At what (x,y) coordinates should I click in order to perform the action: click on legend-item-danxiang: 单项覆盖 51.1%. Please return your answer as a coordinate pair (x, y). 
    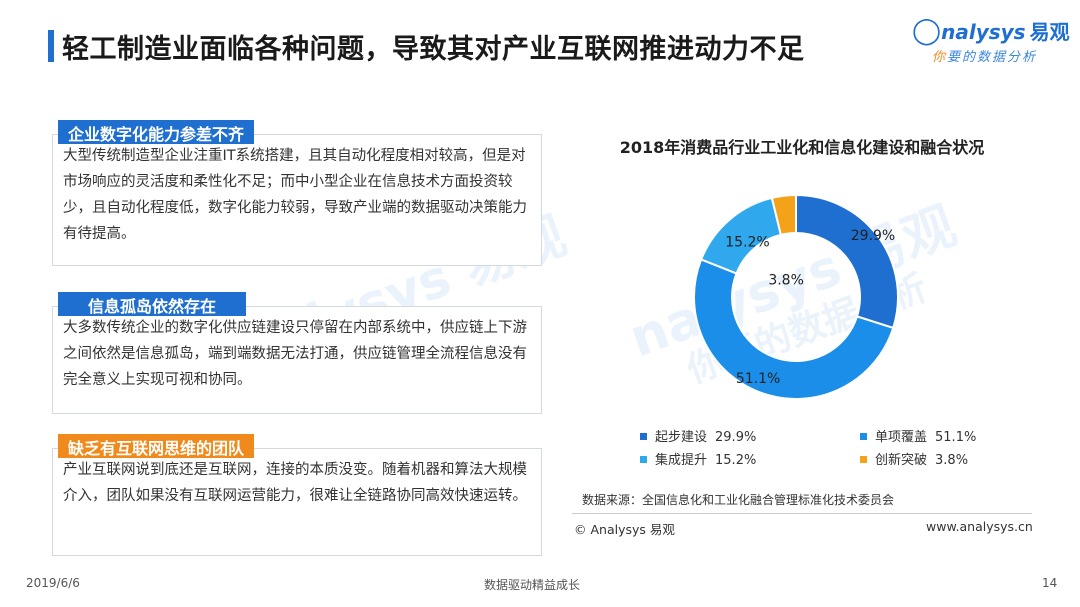
    Looking at the image, I should click on (918, 435).